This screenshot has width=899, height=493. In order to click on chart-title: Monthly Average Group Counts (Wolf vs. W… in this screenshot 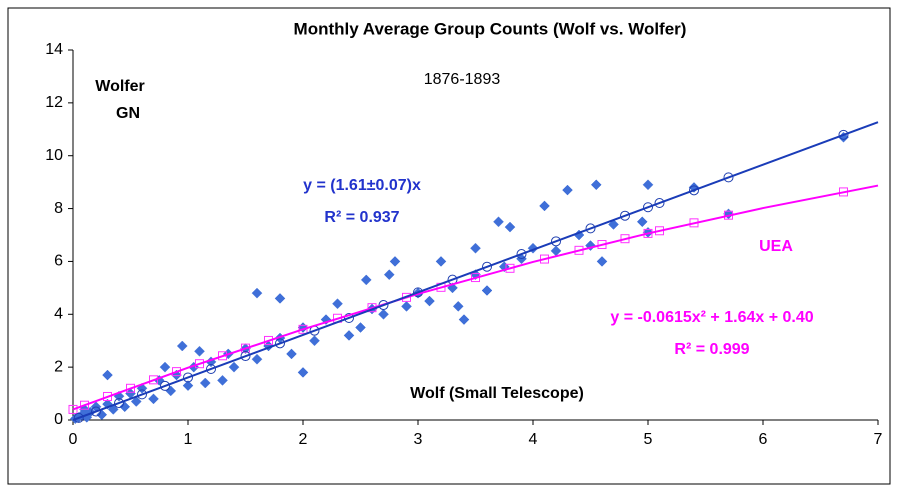, I will do `click(490, 28)`.